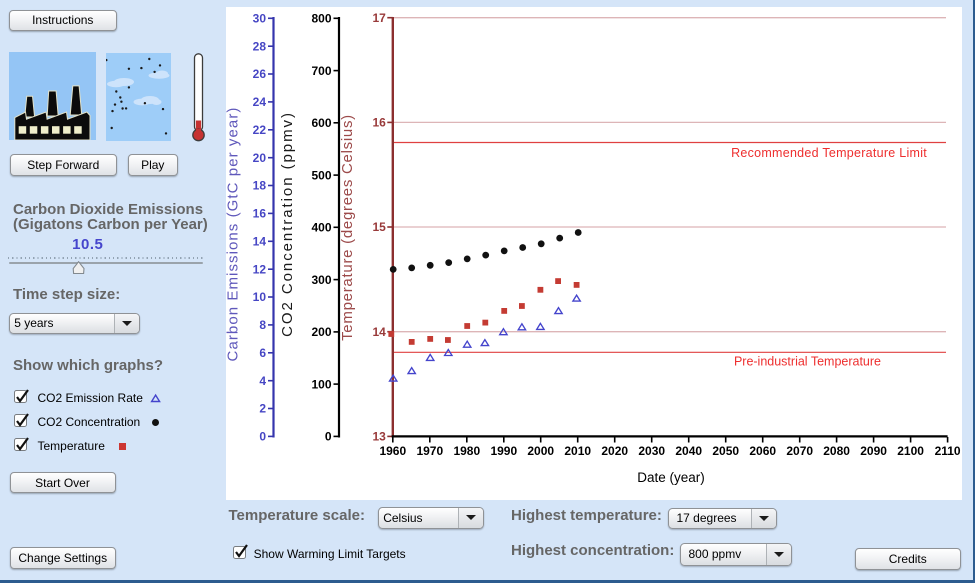 The height and width of the screenshot is (583, 975). I want to click on svg-text: 1960, so click(392, 451).